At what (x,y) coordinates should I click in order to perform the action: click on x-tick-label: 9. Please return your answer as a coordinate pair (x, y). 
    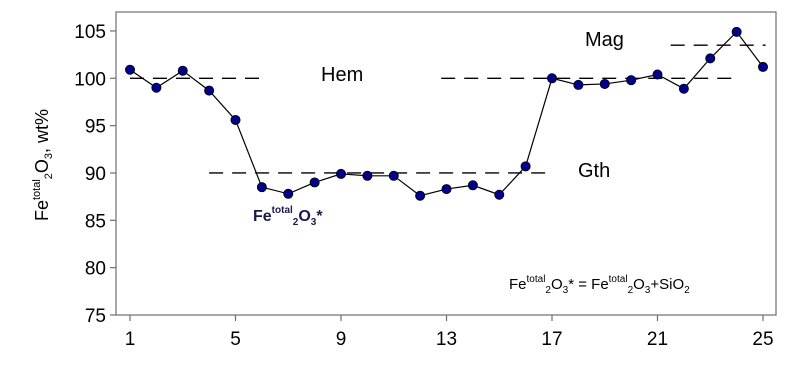
    Looking at the image, I should click on (341, 339).